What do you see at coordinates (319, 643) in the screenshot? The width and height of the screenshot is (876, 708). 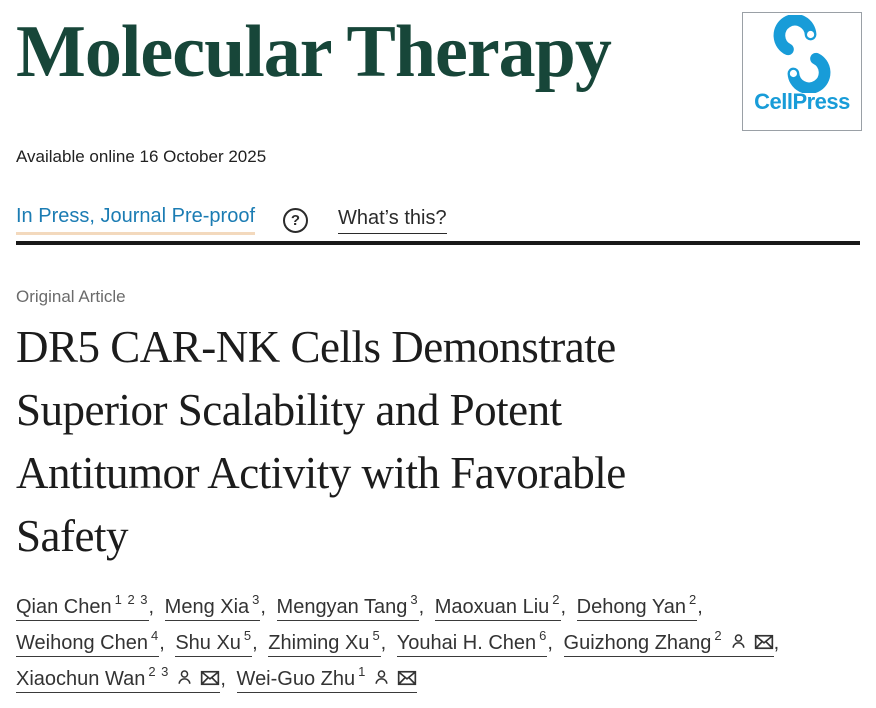 I see `author-name: Zhiming Xu` at bounding box center [319, 643].